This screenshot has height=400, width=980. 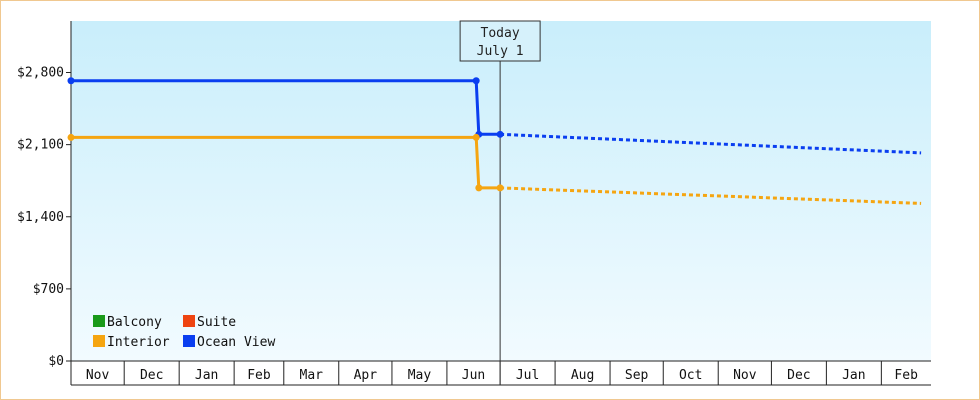 I want to click on today-box, so click(x=500, y=41).